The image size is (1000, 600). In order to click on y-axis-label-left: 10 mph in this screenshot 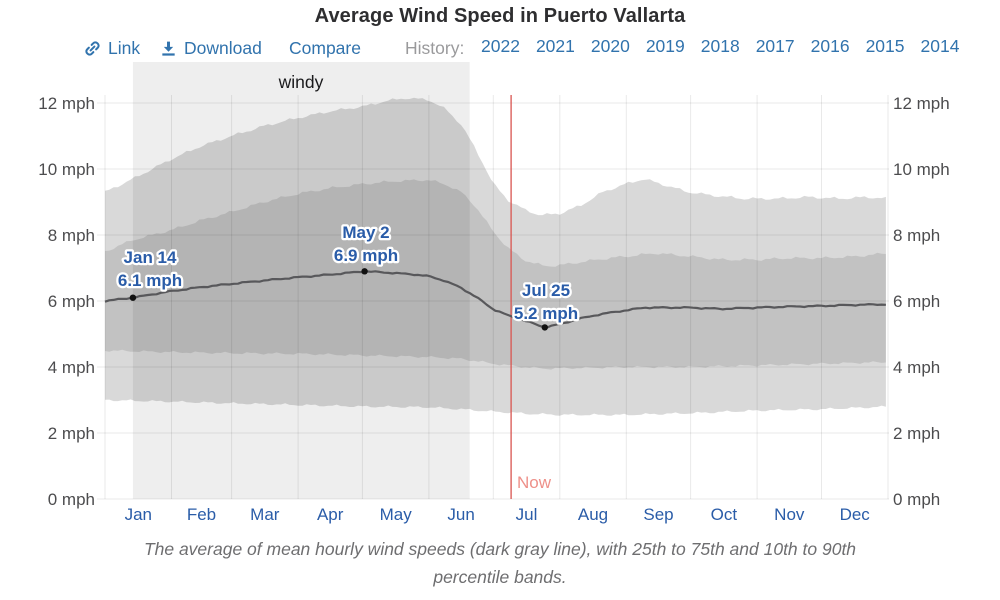, I will do `click(66, 169)`.